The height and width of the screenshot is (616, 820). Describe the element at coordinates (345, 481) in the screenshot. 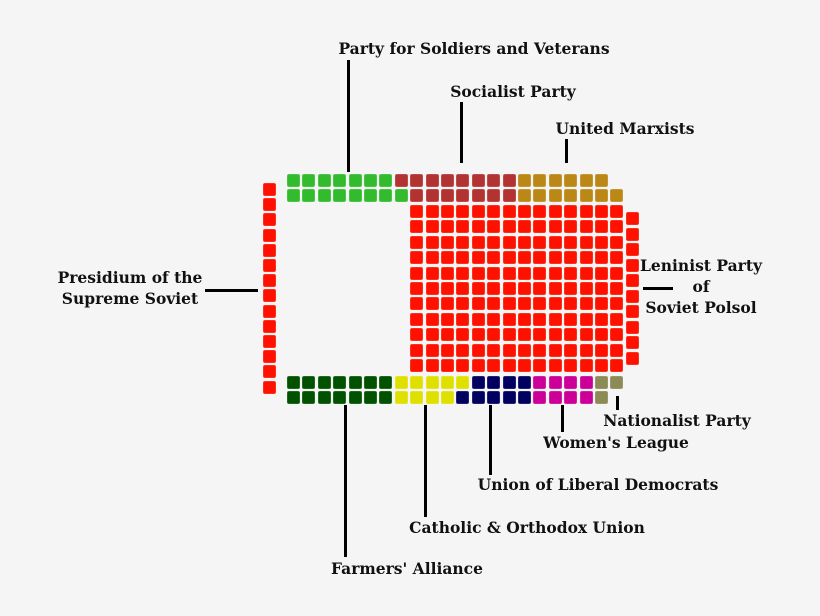

I see `leader-line-farmers` at that location.